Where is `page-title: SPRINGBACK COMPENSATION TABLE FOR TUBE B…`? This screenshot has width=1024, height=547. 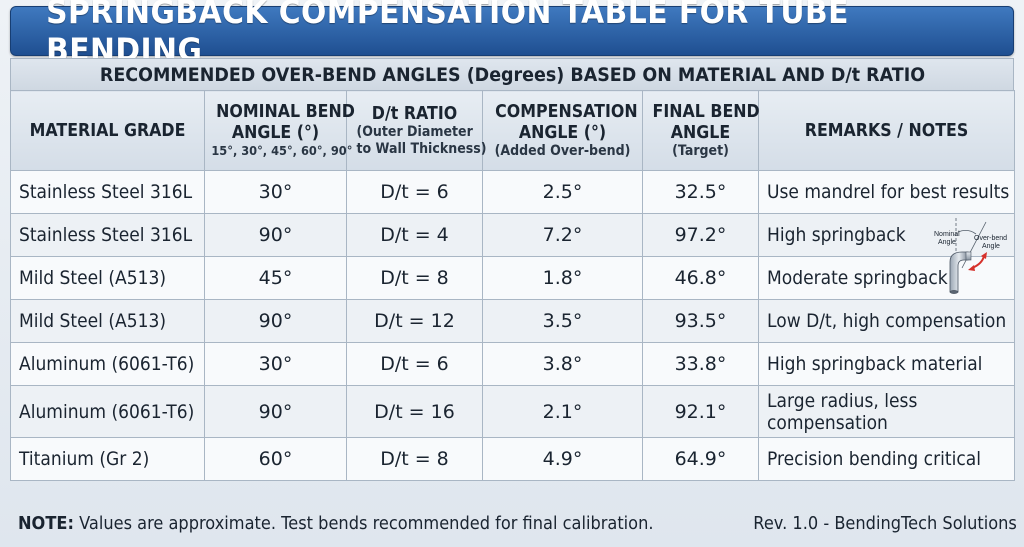
page-title: SPRINGBACK COMPENSATION TABLE FOR TUBE B… is located at coordinates (447, 34).